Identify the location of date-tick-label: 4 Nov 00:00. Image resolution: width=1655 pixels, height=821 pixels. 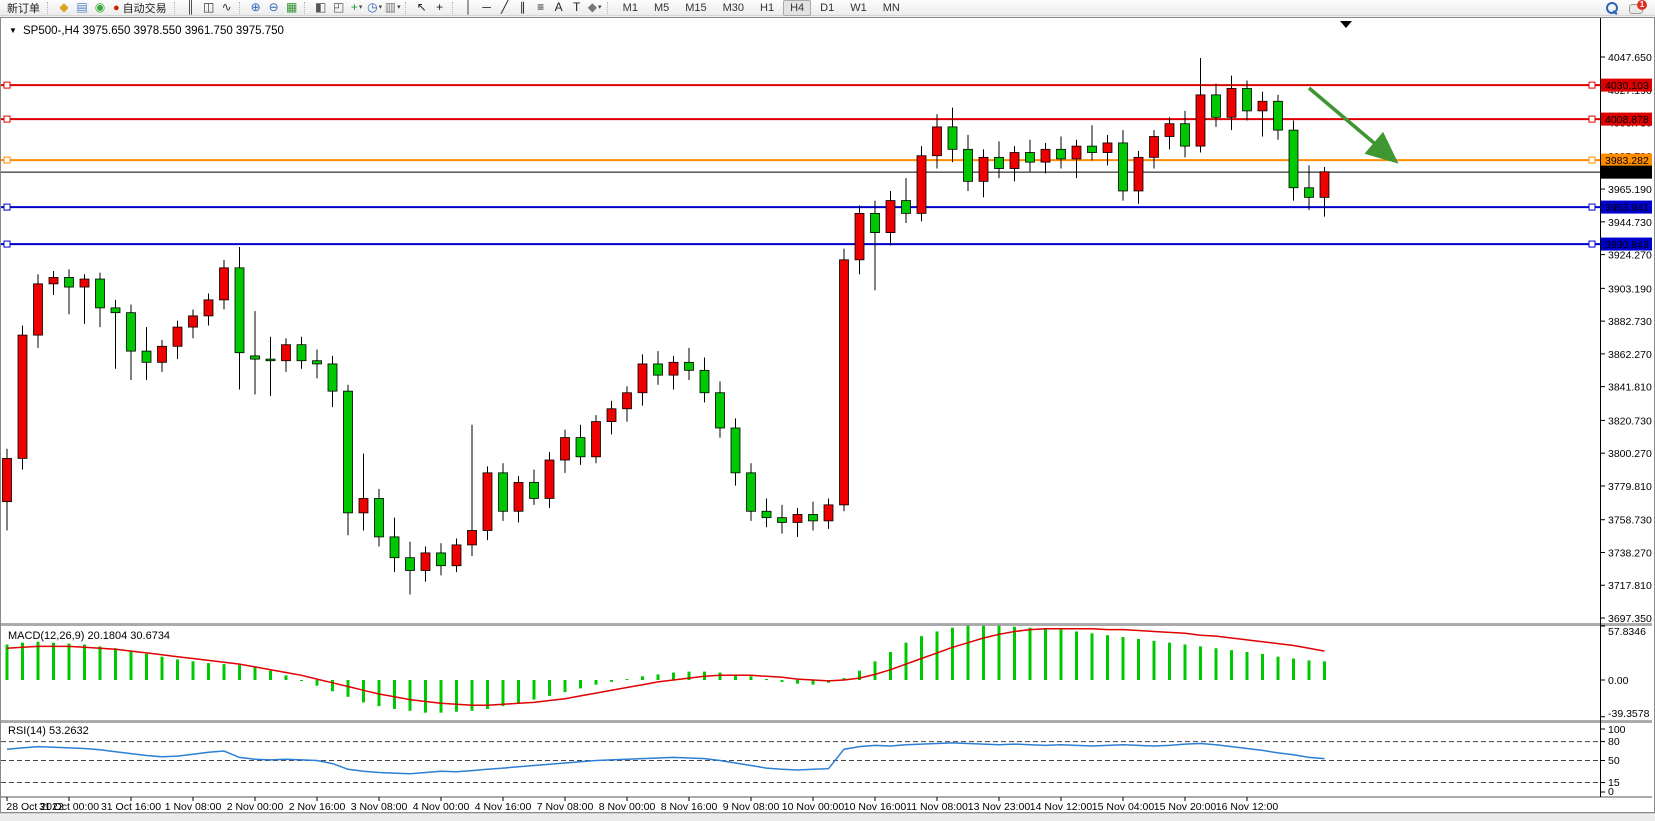
(441, 805).